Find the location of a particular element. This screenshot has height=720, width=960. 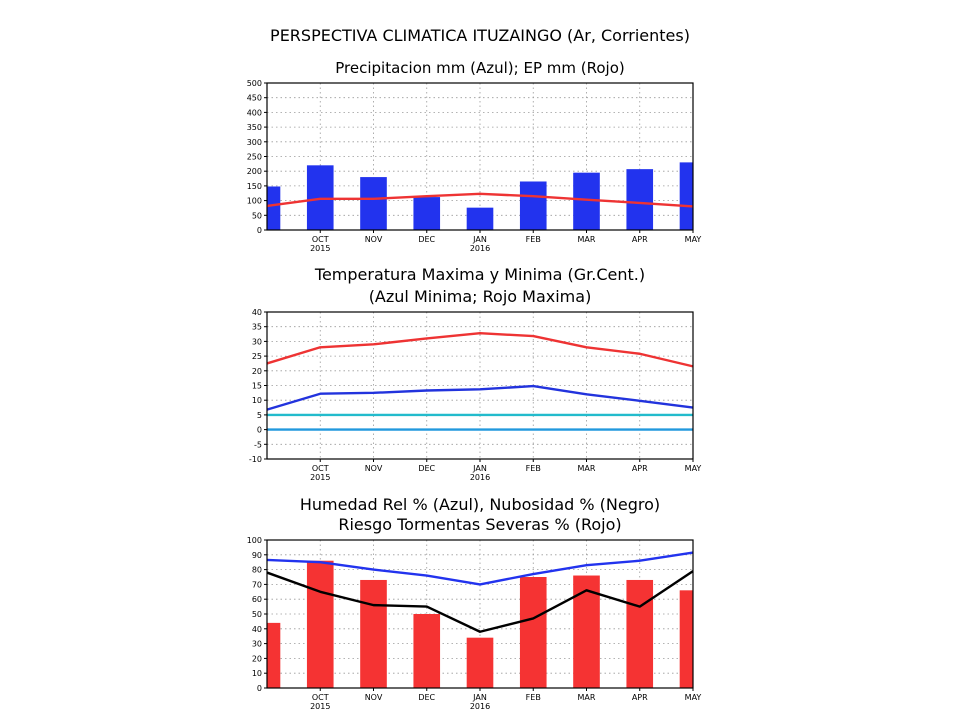

y-tick-label: 60 is located at coordinates (257, 599).